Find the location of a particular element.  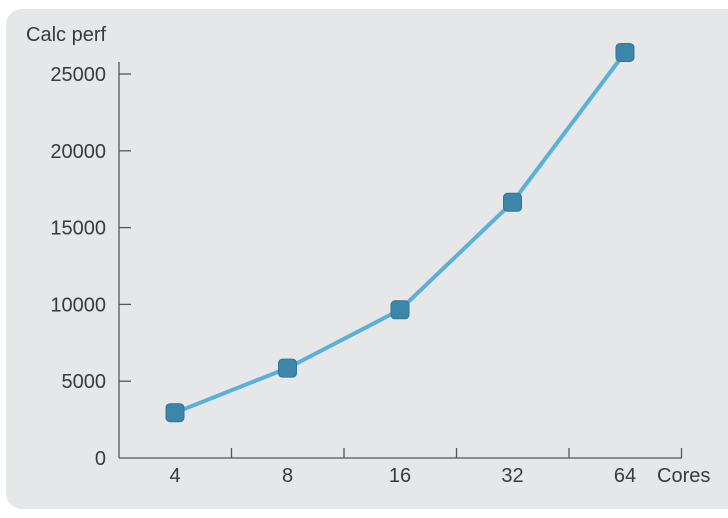

y-tick-label: 25000 is located at coordinates (78, 75).